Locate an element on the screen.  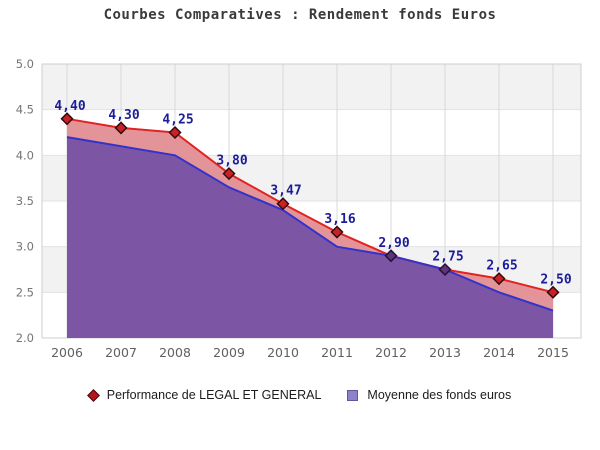
x-tick-label: 2013 is located at coordinates (445, 352).